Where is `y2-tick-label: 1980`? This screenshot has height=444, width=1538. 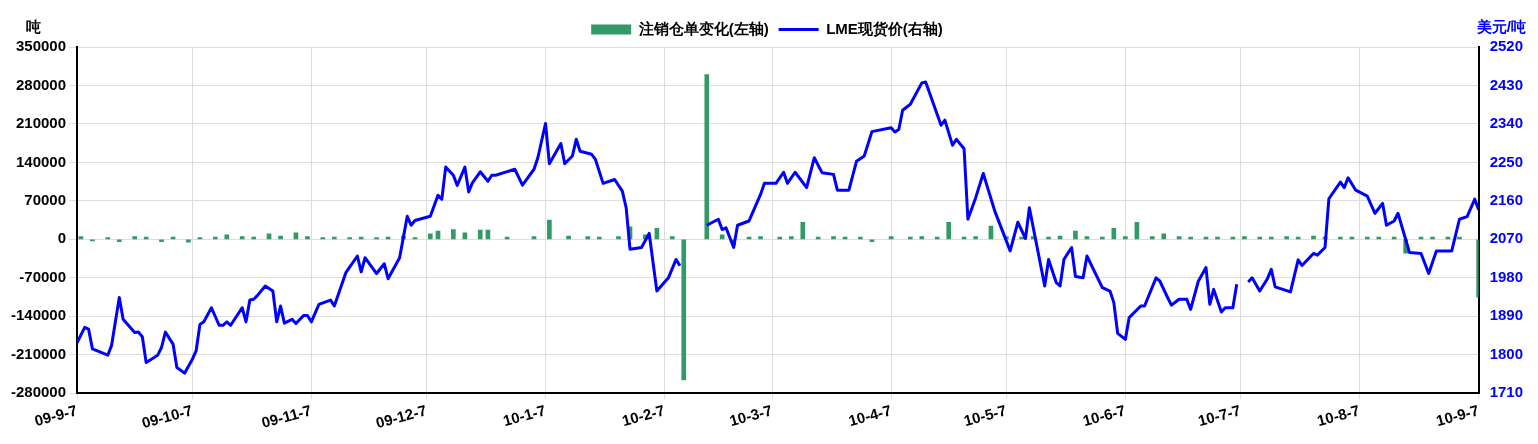 y2-tick-label: 1980 is located at coordinates (1506, 276).